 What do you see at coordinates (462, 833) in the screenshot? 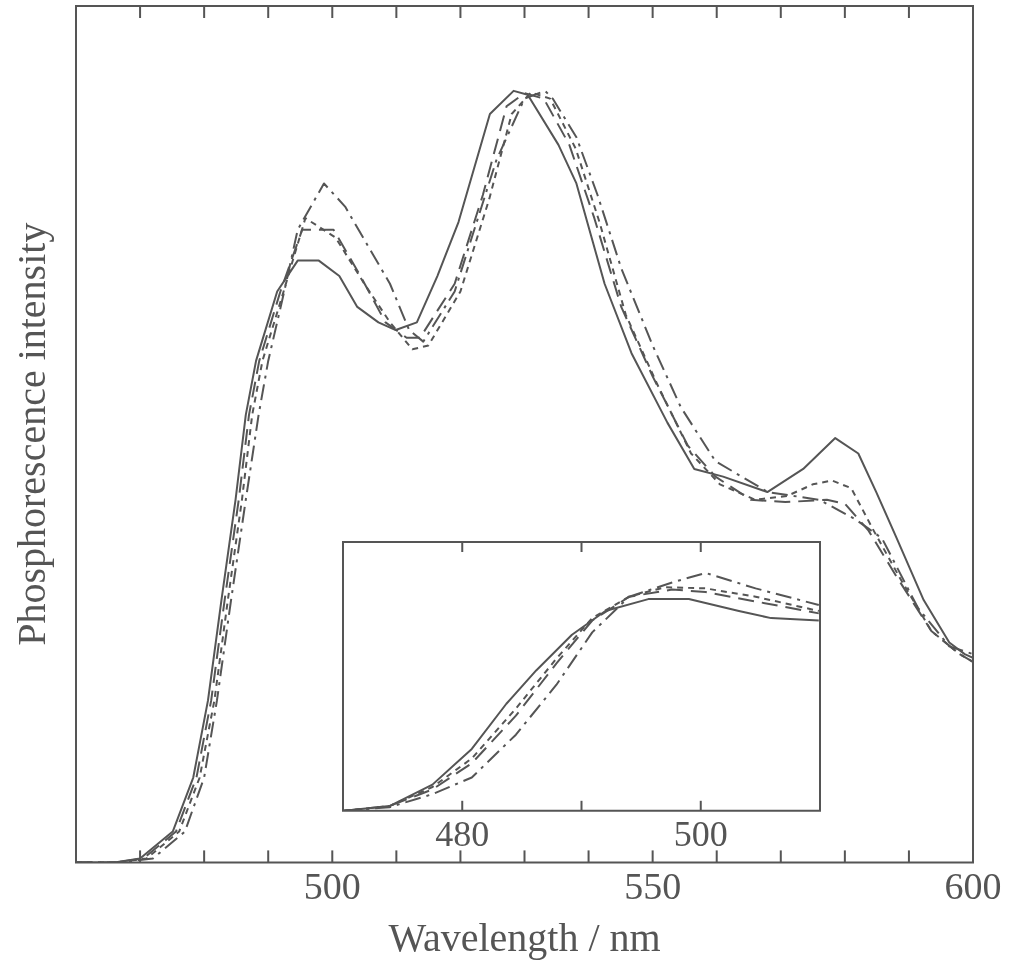
I see `x-tick-label: 480` at bounding box center [462, 833].